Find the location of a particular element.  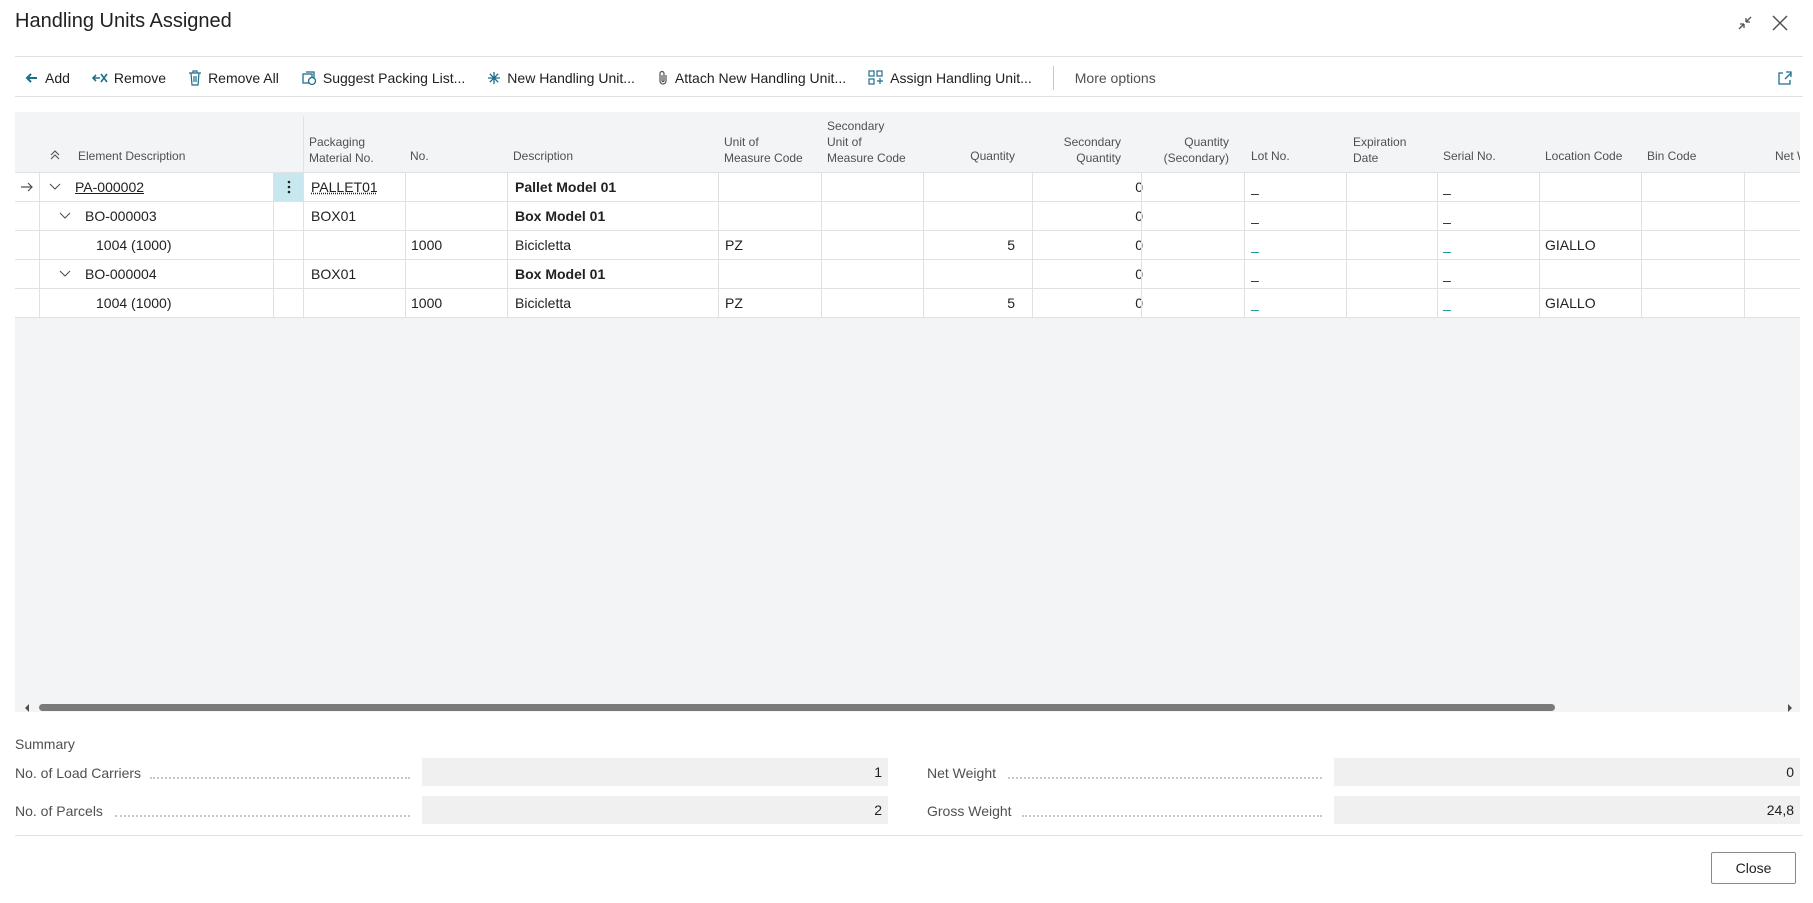

table-row: BO-000003 BOX01 Box Model 01 0 _ _ is located at coordinates (907, 215).